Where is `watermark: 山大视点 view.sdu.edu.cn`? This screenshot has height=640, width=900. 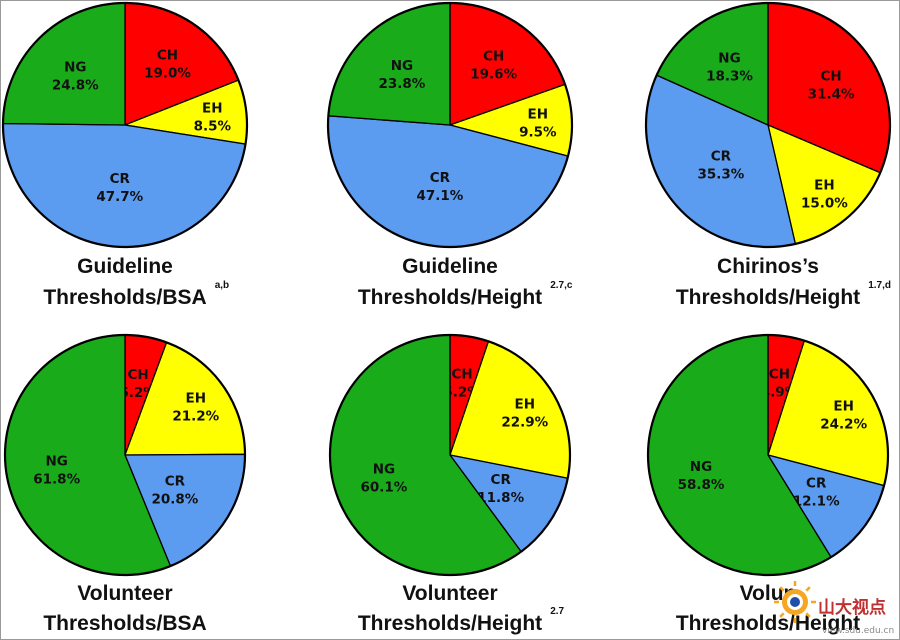 watermark: 山大视点 view.sdu.edu.cn is located at coordinates (834, 608).